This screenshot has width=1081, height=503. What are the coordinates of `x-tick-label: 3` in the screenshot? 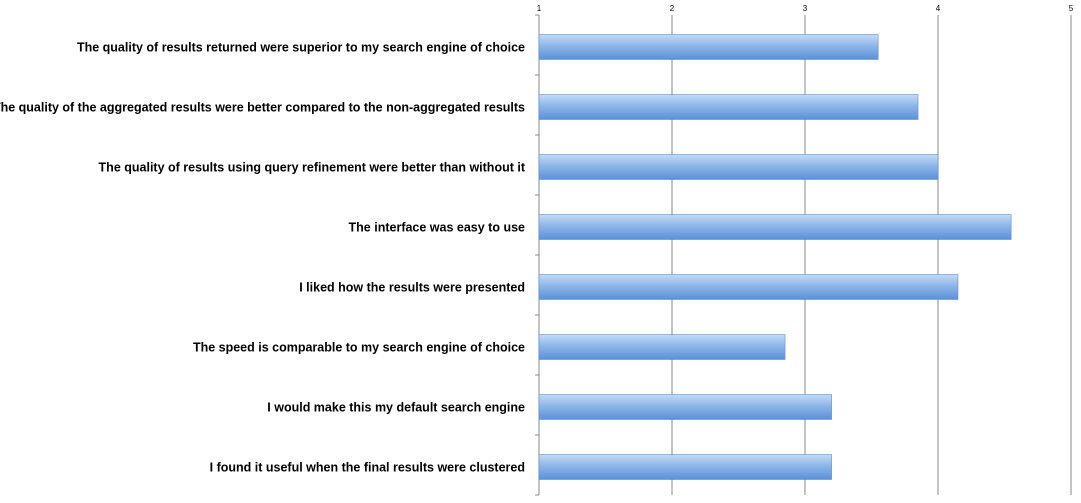 It's located at (805, 8).